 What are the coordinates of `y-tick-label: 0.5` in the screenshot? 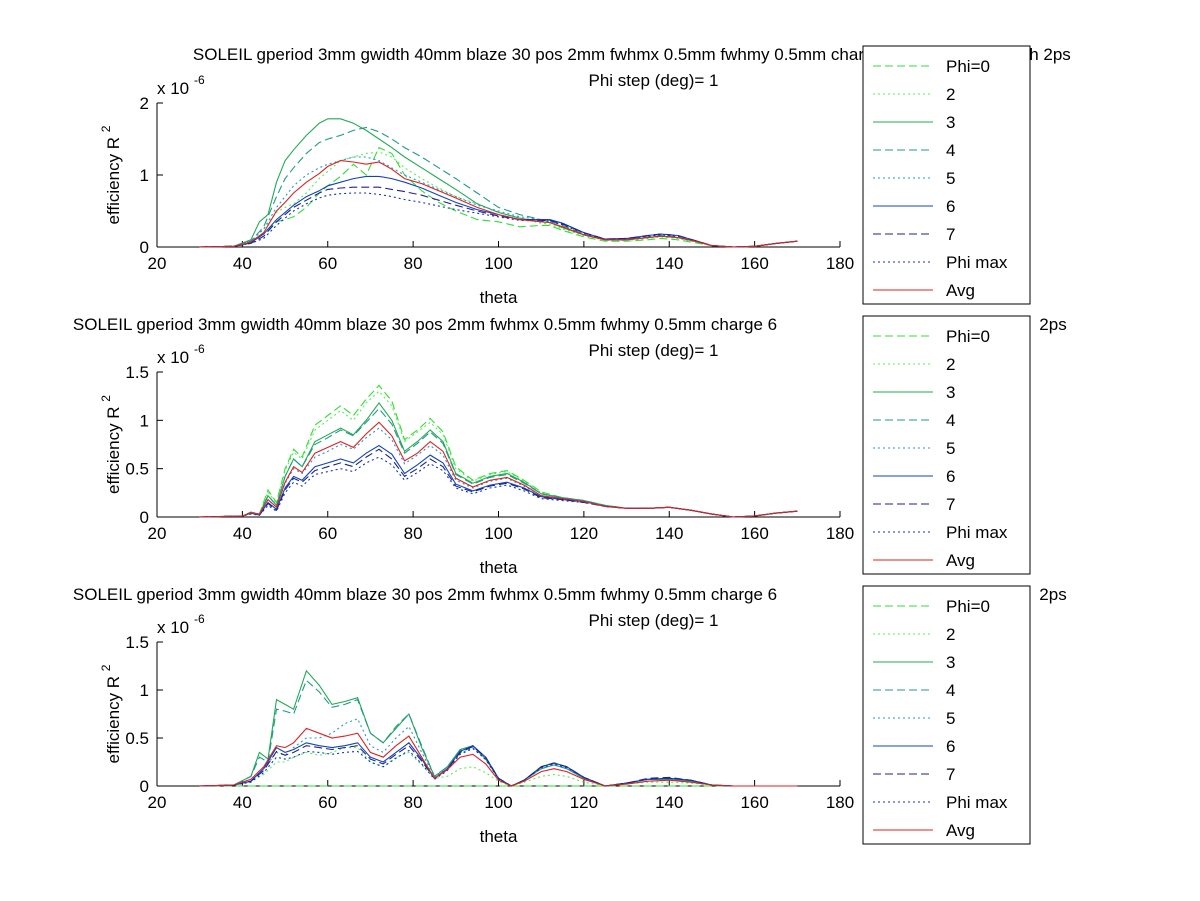 It's located at (137, 738).